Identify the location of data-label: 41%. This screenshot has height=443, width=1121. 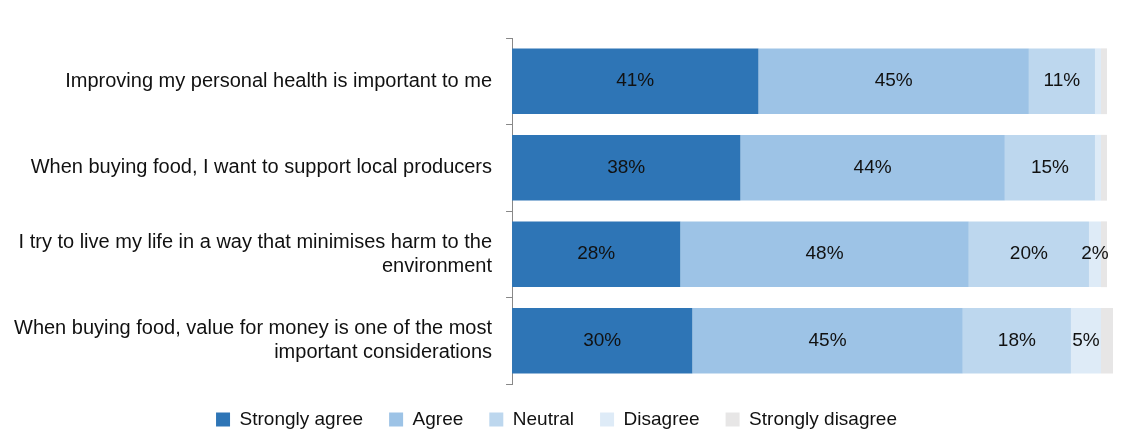
(635, 80).